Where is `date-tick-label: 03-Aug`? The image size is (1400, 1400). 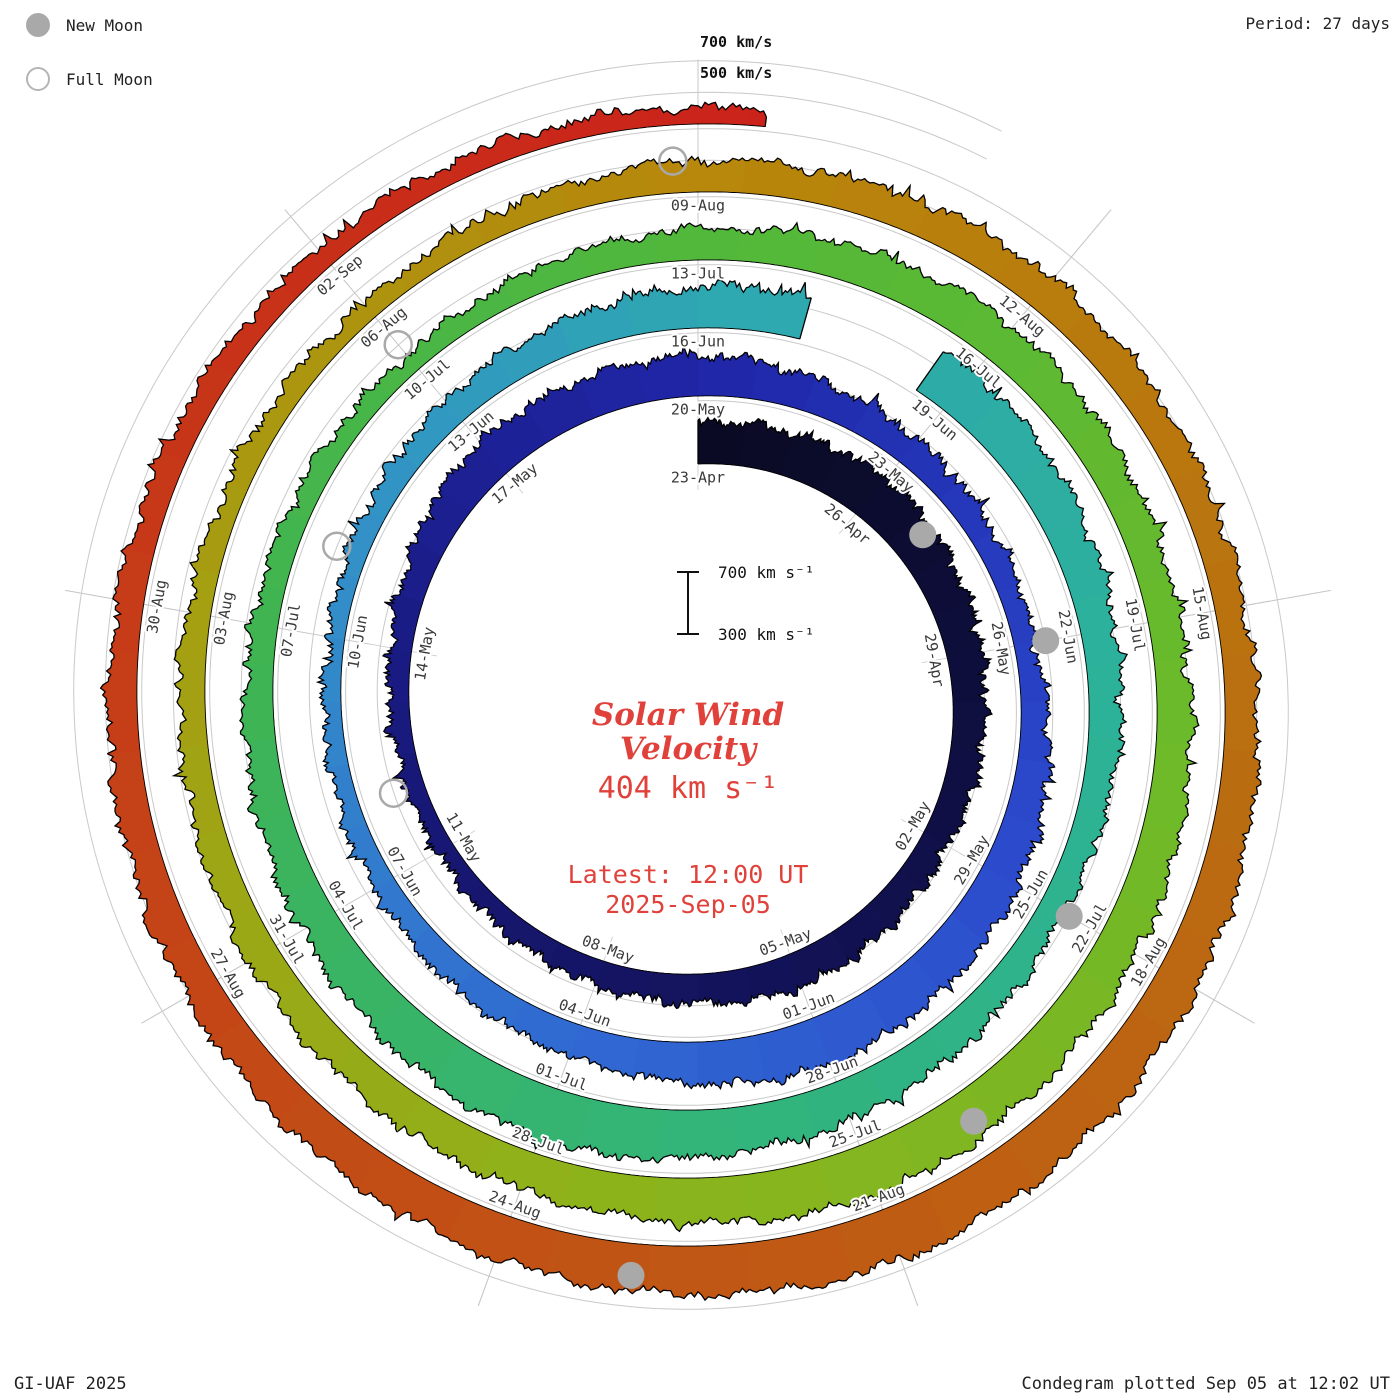 date-tick-label: 03-Aug is located at coordinates (223, 618).